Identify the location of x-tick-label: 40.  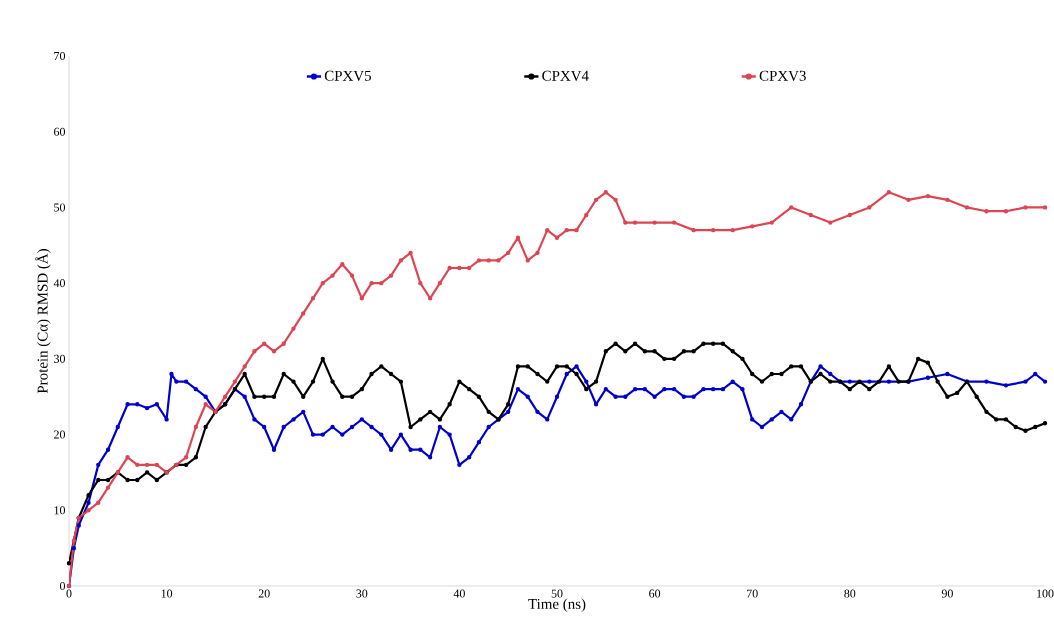
(459, 593).